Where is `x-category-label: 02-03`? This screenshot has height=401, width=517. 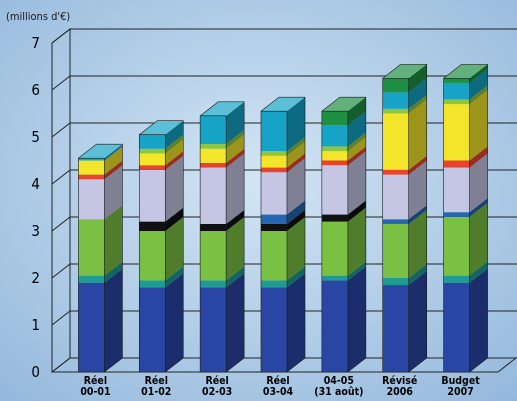
x-category-label: 02-03 is located at coordinates (217, 392).